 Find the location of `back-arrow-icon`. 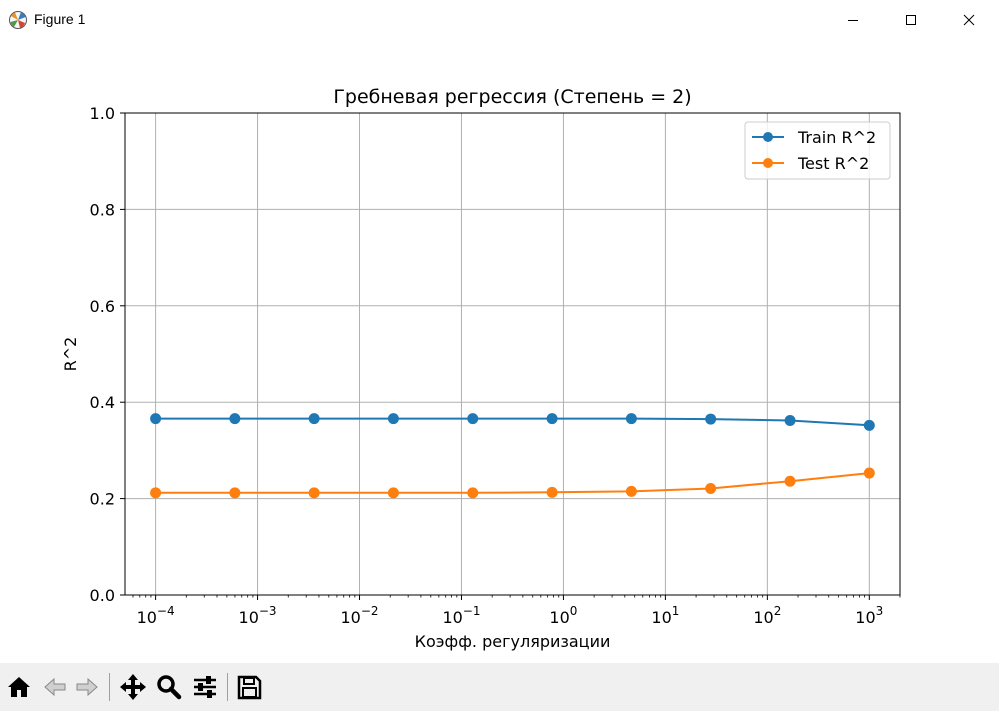

back-arrow-icon is located at coordinates (55, 687).